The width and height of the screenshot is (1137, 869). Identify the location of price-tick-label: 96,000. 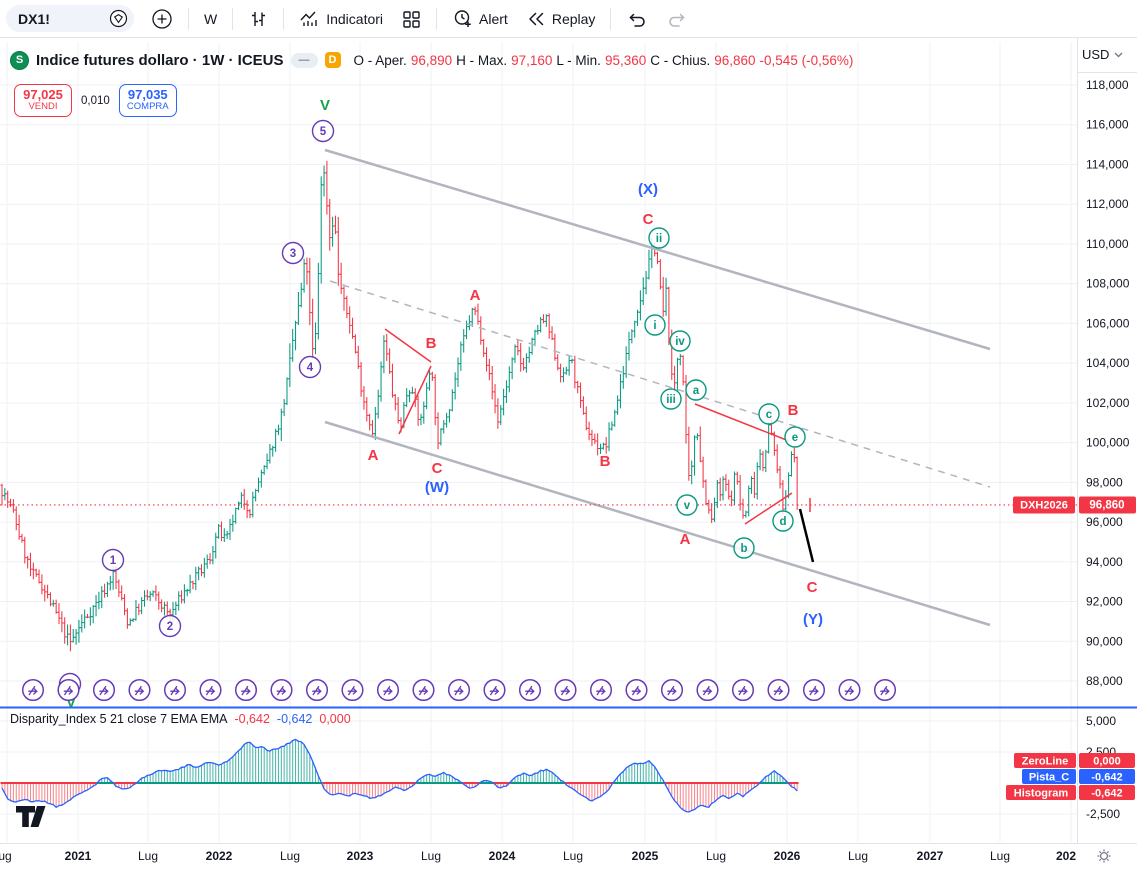
(1104, 522).